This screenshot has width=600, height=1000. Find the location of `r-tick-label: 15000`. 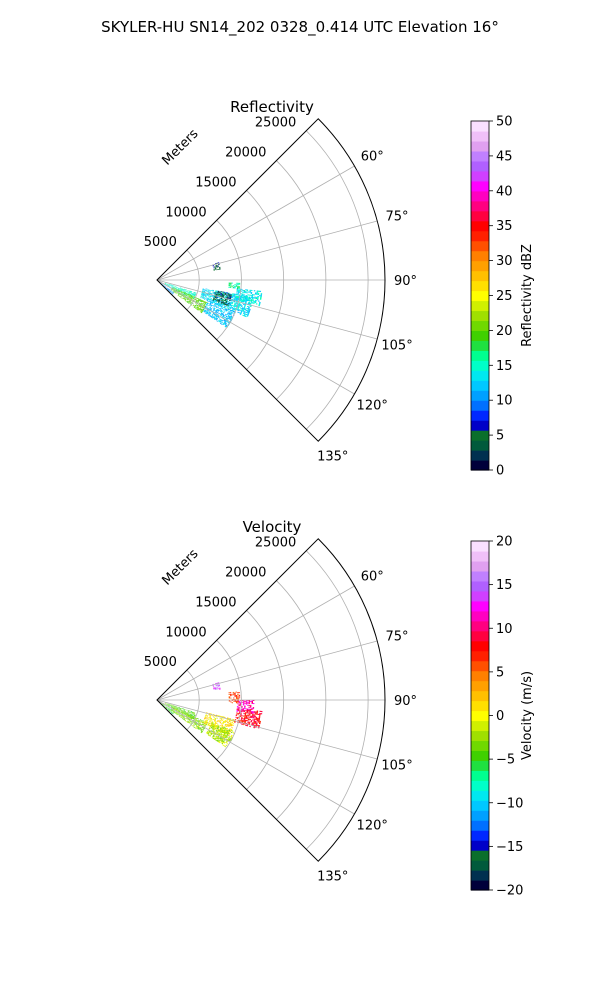

r-tick-label: 15000 is located at coordinates (215, 602).